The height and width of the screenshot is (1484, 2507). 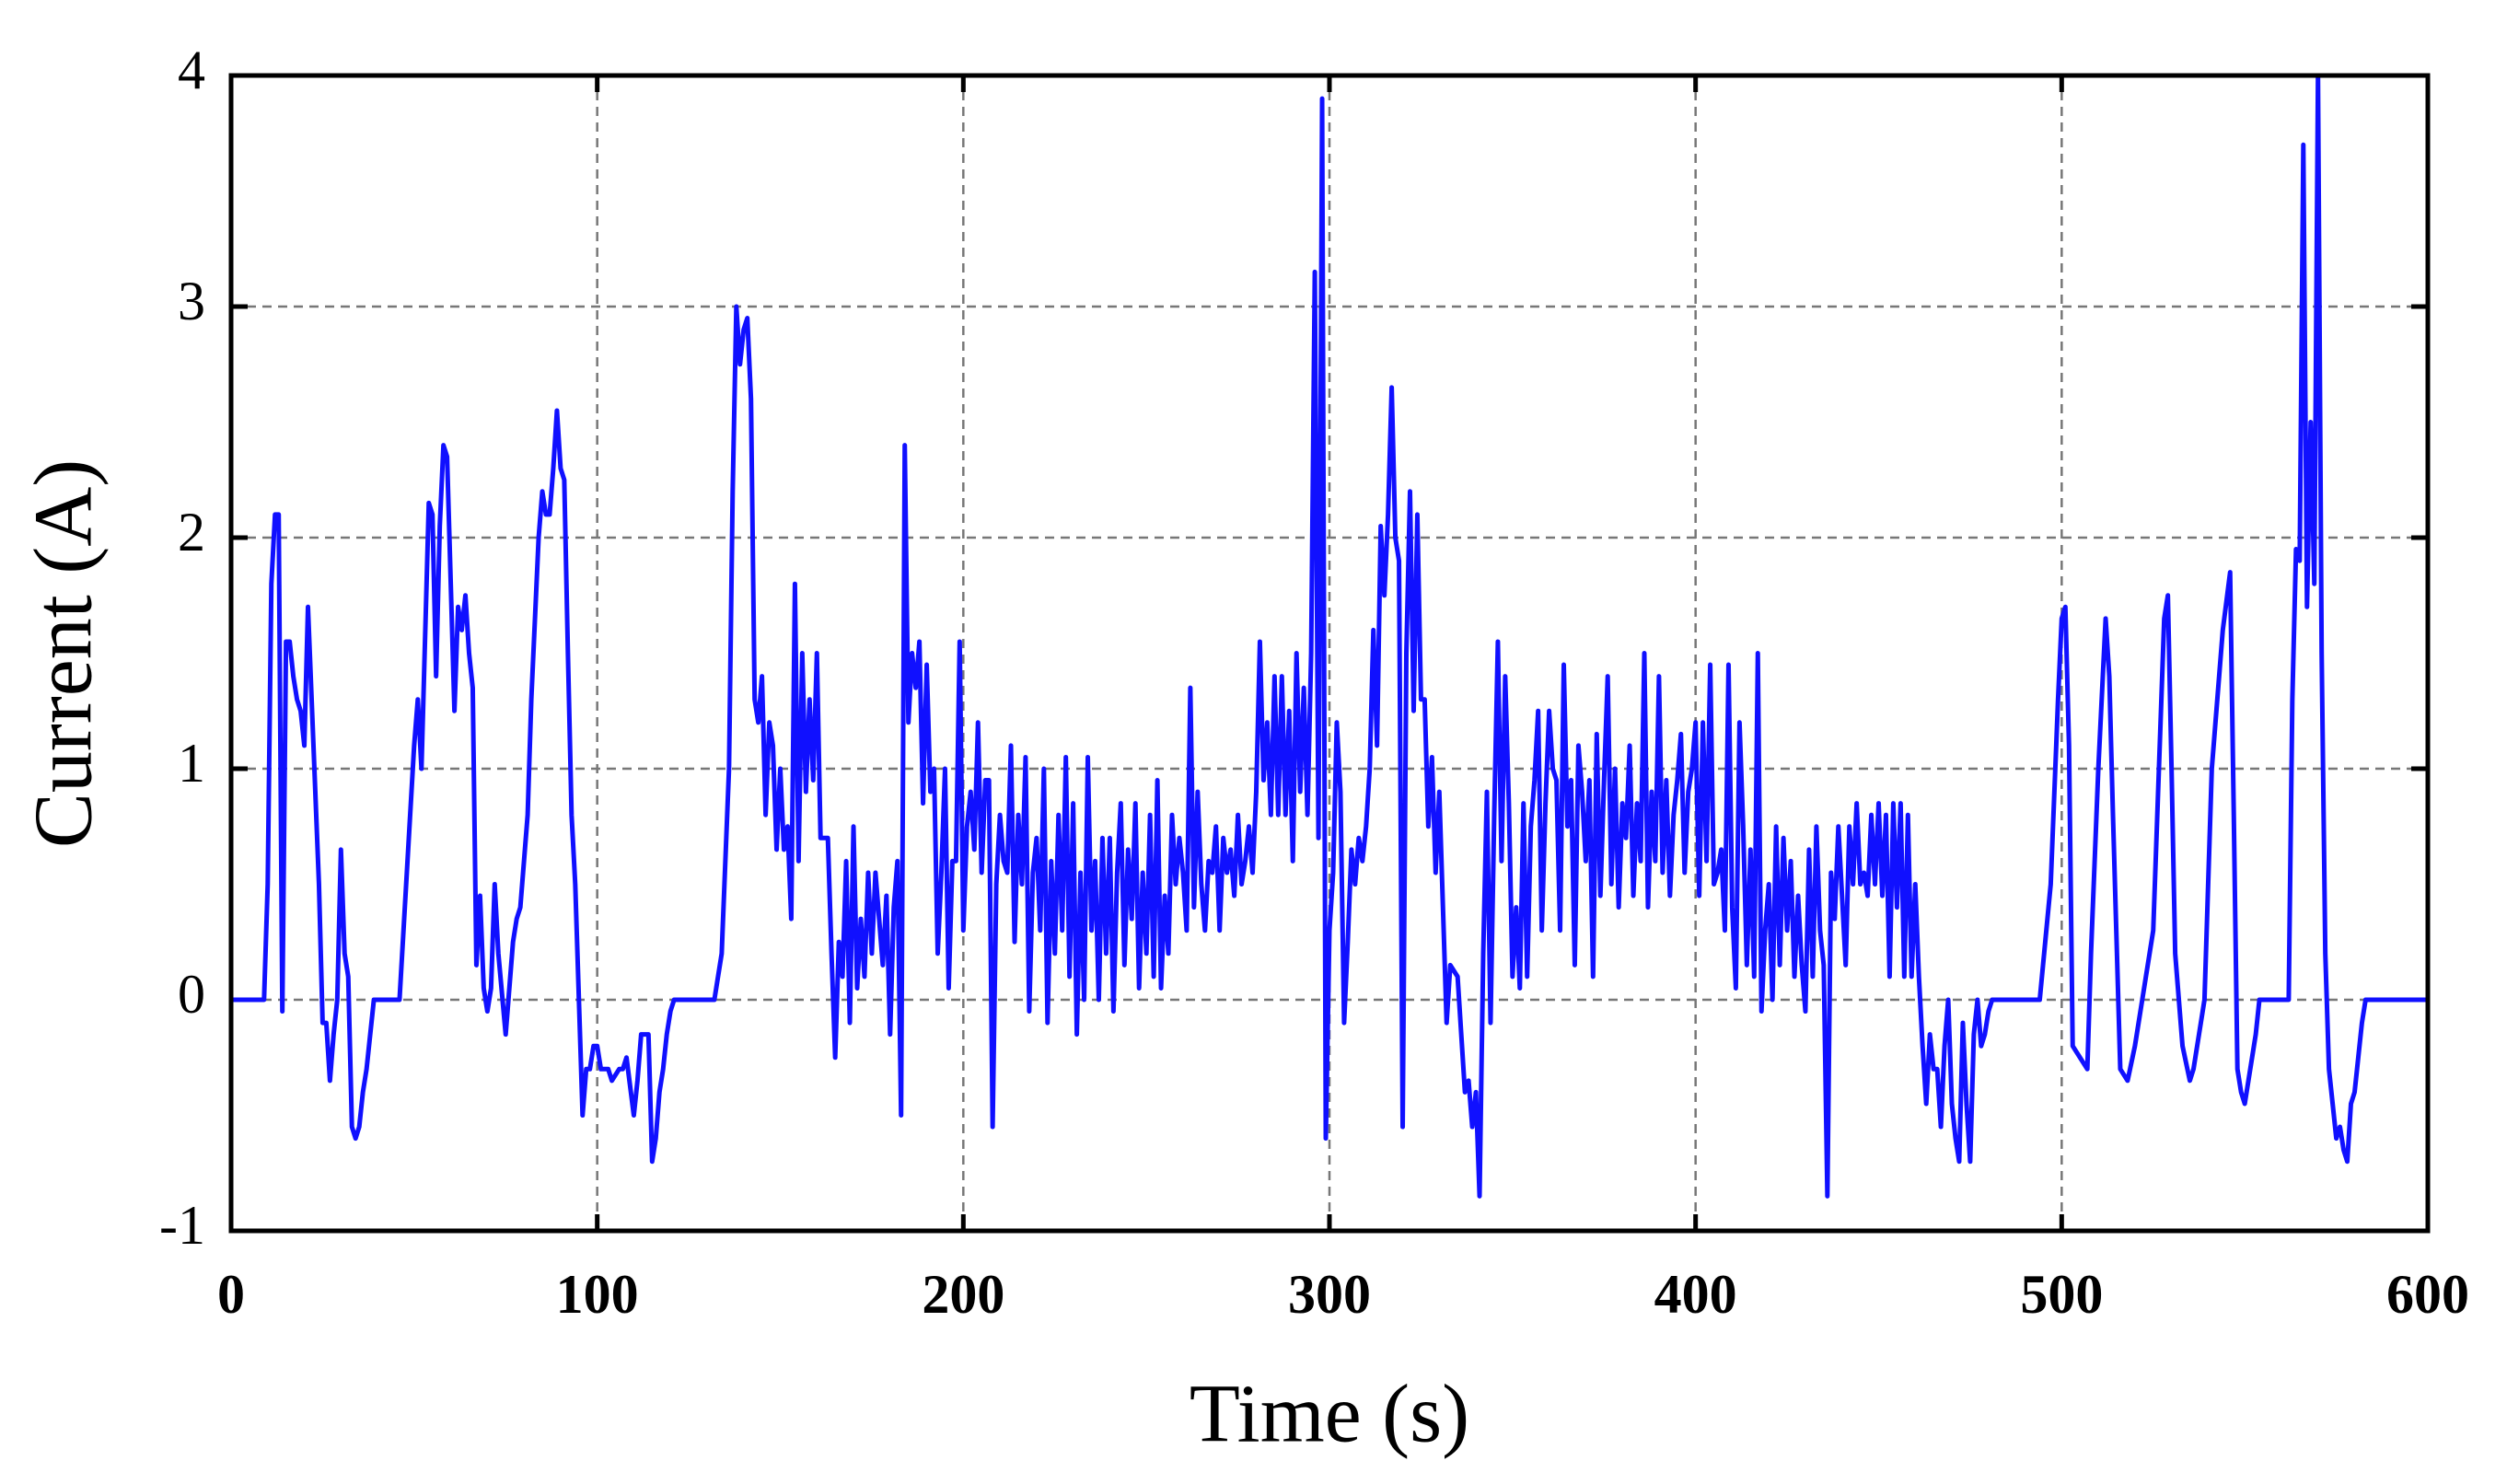 I want to click on x-tick-label: 300, so click(x=1330, y=1294).